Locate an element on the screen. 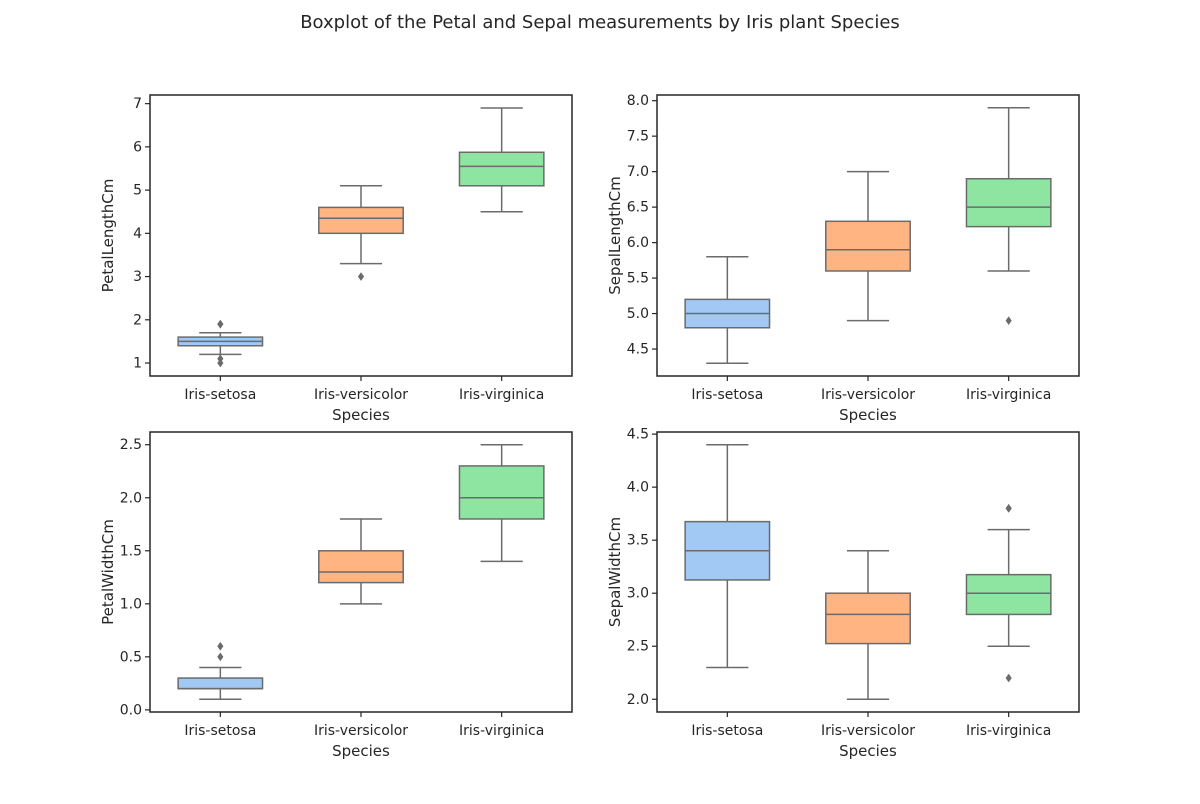  y-tick-label: 6.5 is located at coordinates (638, 208).